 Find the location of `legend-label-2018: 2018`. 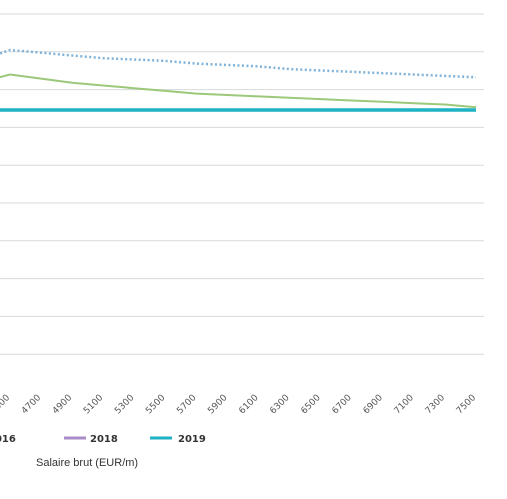

legend-label-2018: 2018 is located at coordinates (104, 439).